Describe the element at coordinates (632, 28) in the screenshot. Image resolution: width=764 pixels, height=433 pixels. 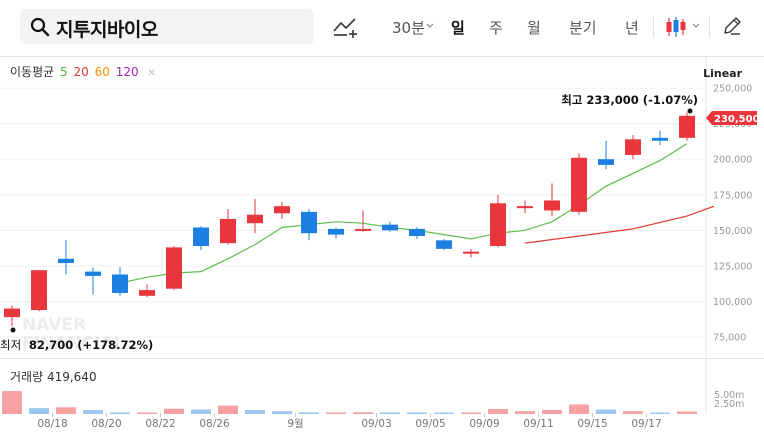
I see `period-year: 년` at that location.